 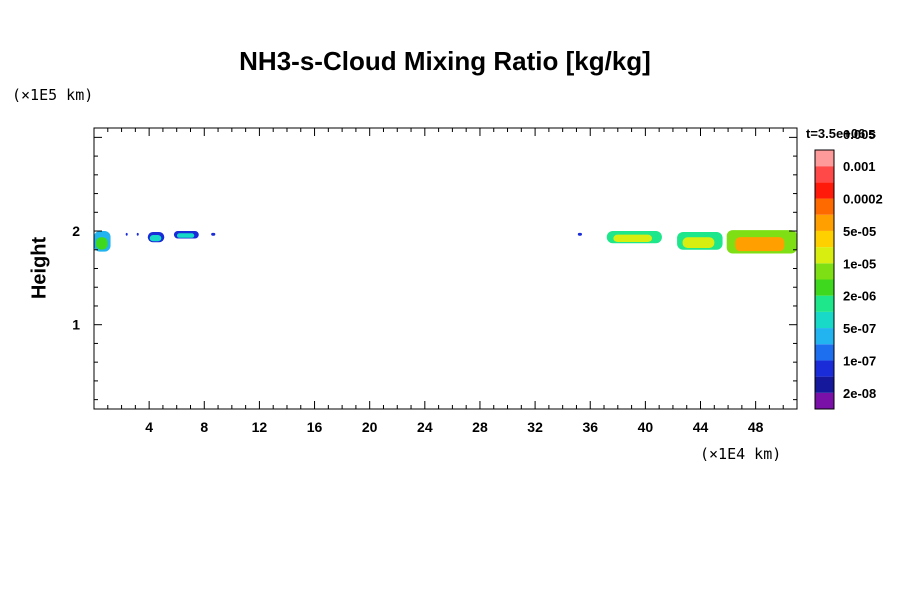 I want to click on chart-title: NH3-s-Cloud Mixing Ratio [kg/kg], so click(x=445, y=61).